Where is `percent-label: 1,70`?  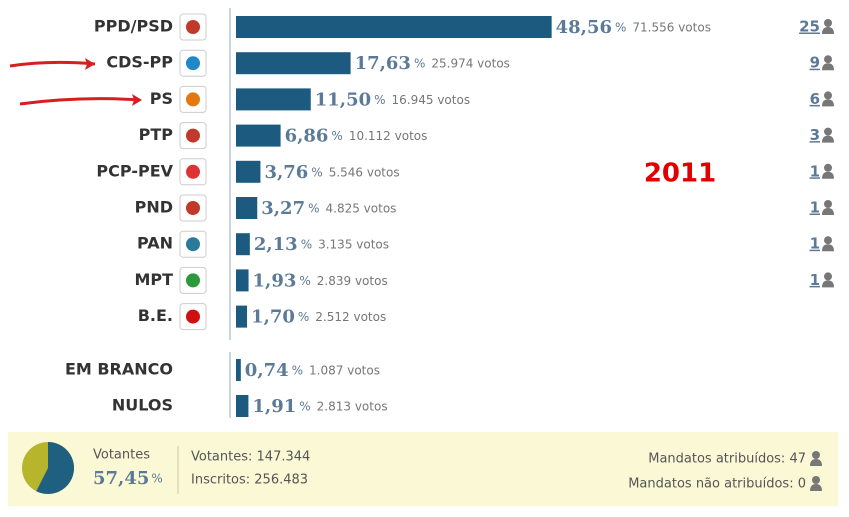 percent-label: 1,70 is located at coordinates (273, 317).